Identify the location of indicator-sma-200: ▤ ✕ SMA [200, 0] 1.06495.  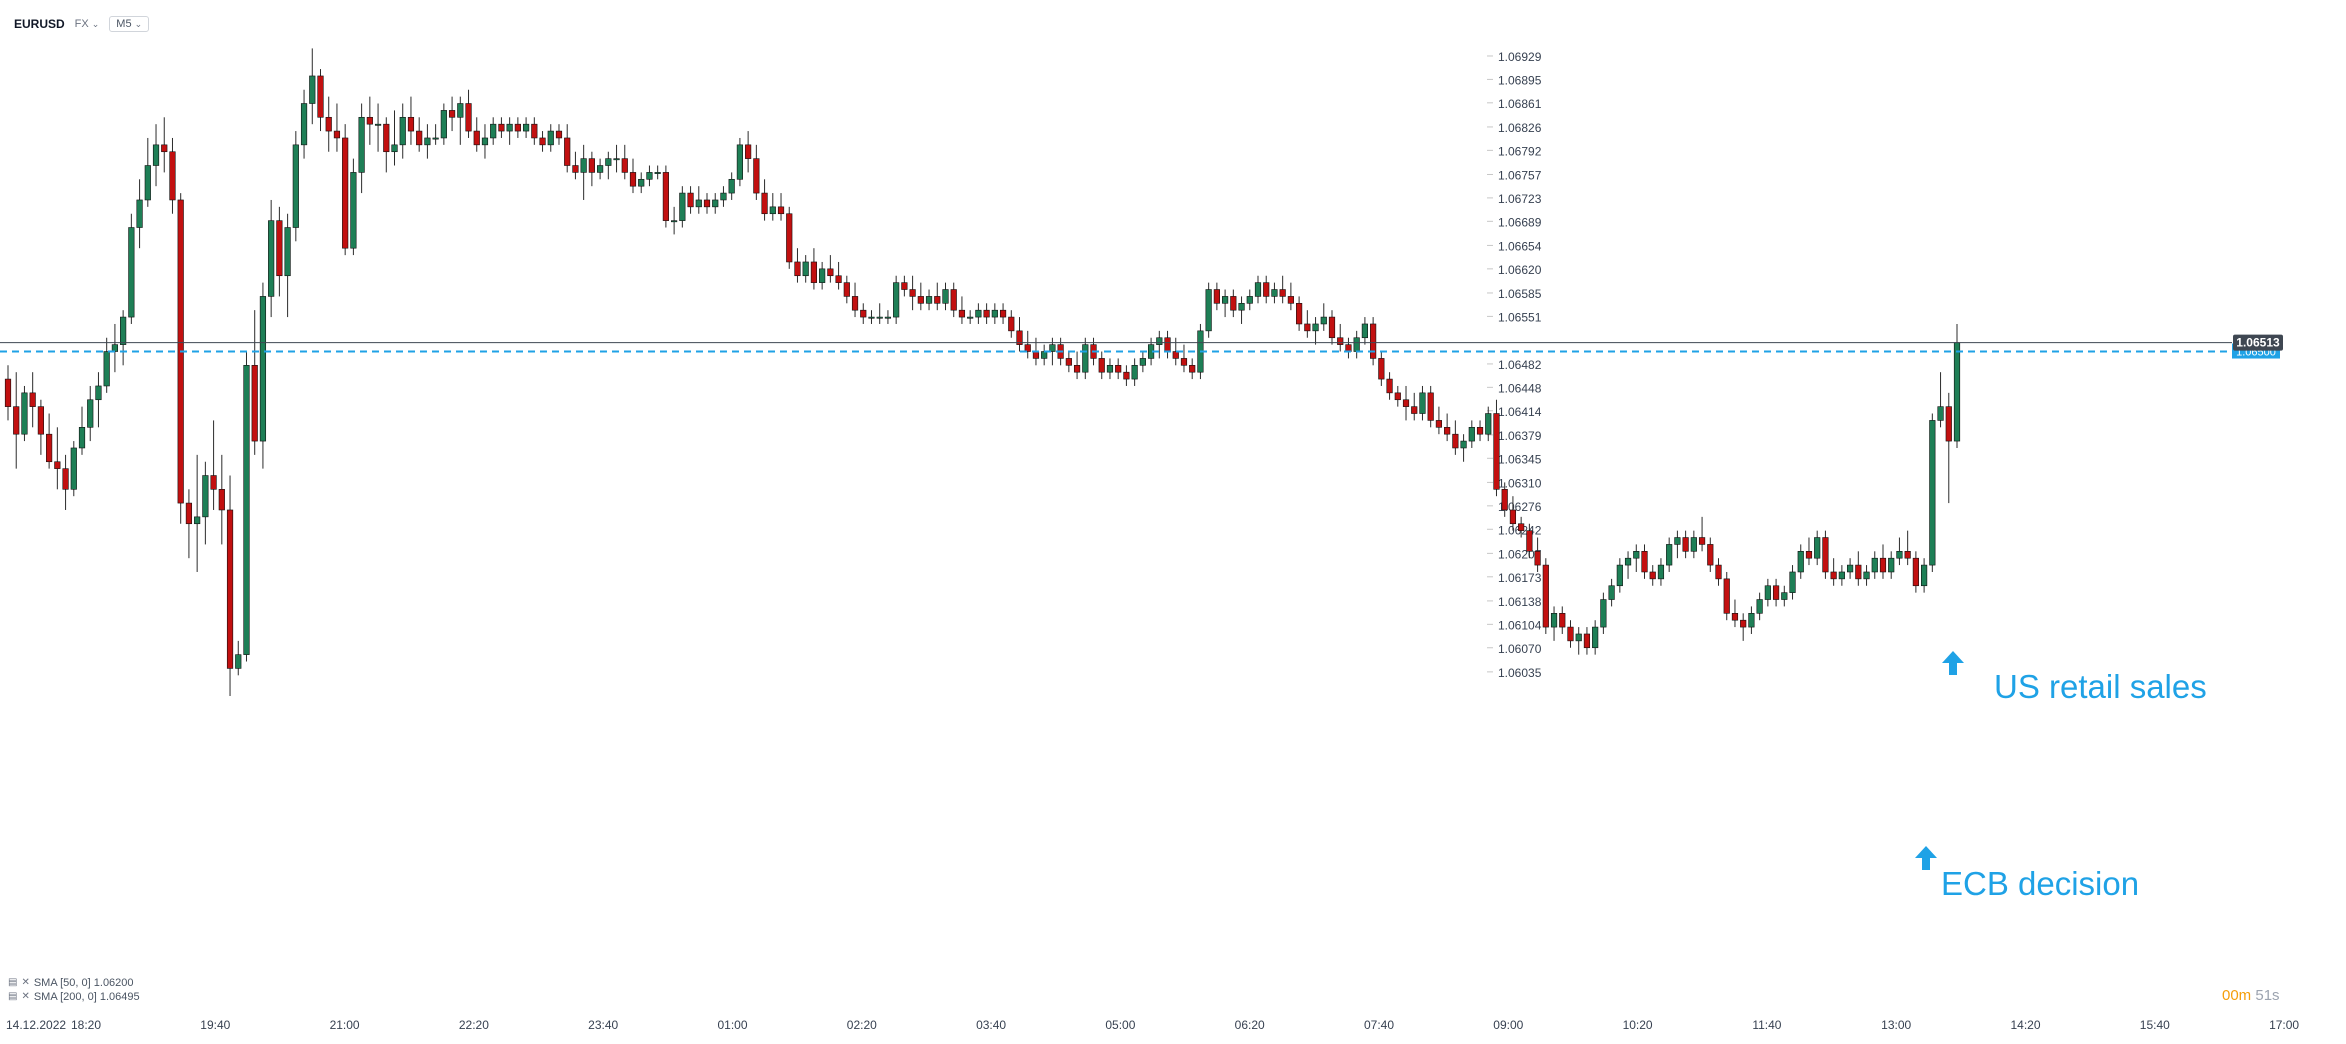
(74, 997).